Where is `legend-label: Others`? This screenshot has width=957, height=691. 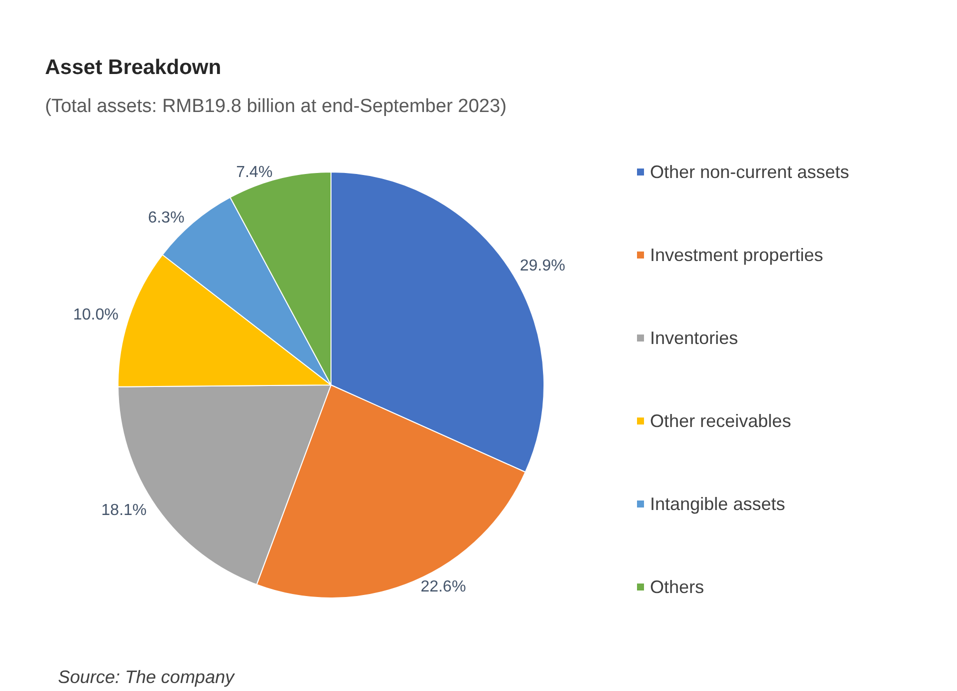
legend-label: Others is located at coordinates (677, 587).